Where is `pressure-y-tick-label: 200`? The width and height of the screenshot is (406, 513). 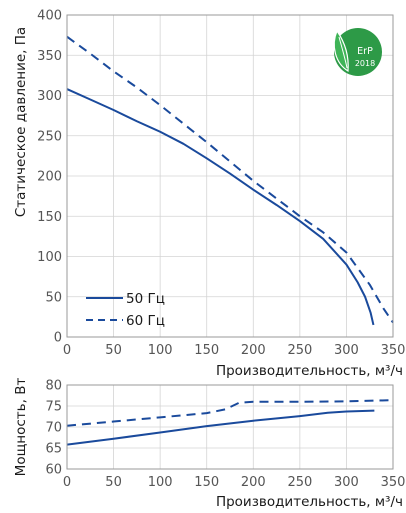
pressure-y-tick-label: 200 is located at coordinates (49, 177).